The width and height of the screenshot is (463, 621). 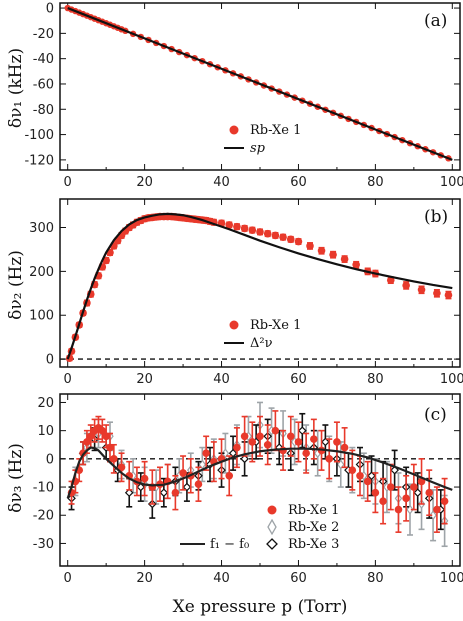 What do you see at coordinates (272, 544) in the screenshot?
I see `legend-c-marker-rbxe3` at bounding box center [272, 544].